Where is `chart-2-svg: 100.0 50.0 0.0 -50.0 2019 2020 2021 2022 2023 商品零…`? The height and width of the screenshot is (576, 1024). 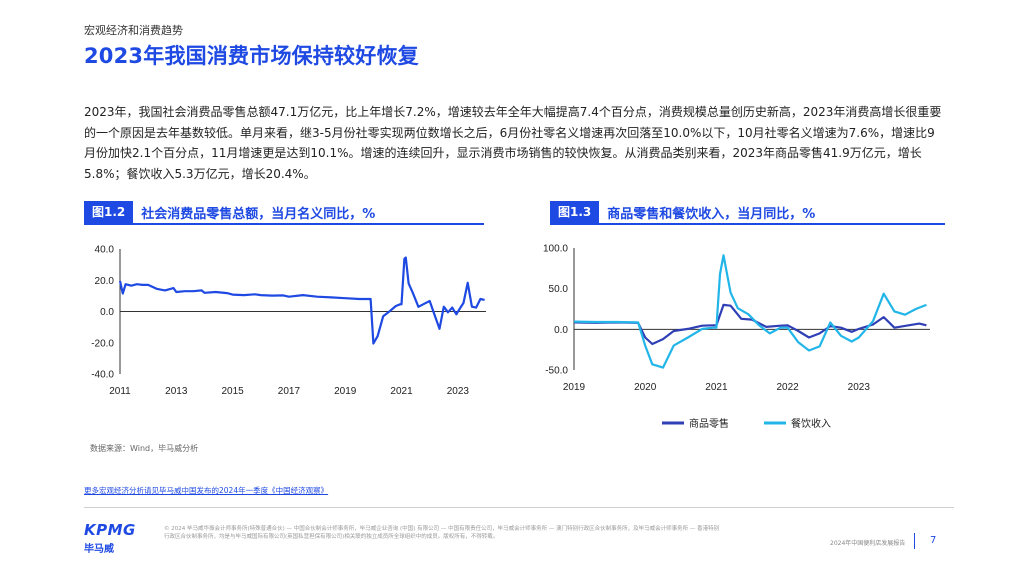 chart-2-svg: 100.0 50.0 0.0 -50.0 2019 2020 2021 2022 2023 商品零… is located at coordinates (736, 337).